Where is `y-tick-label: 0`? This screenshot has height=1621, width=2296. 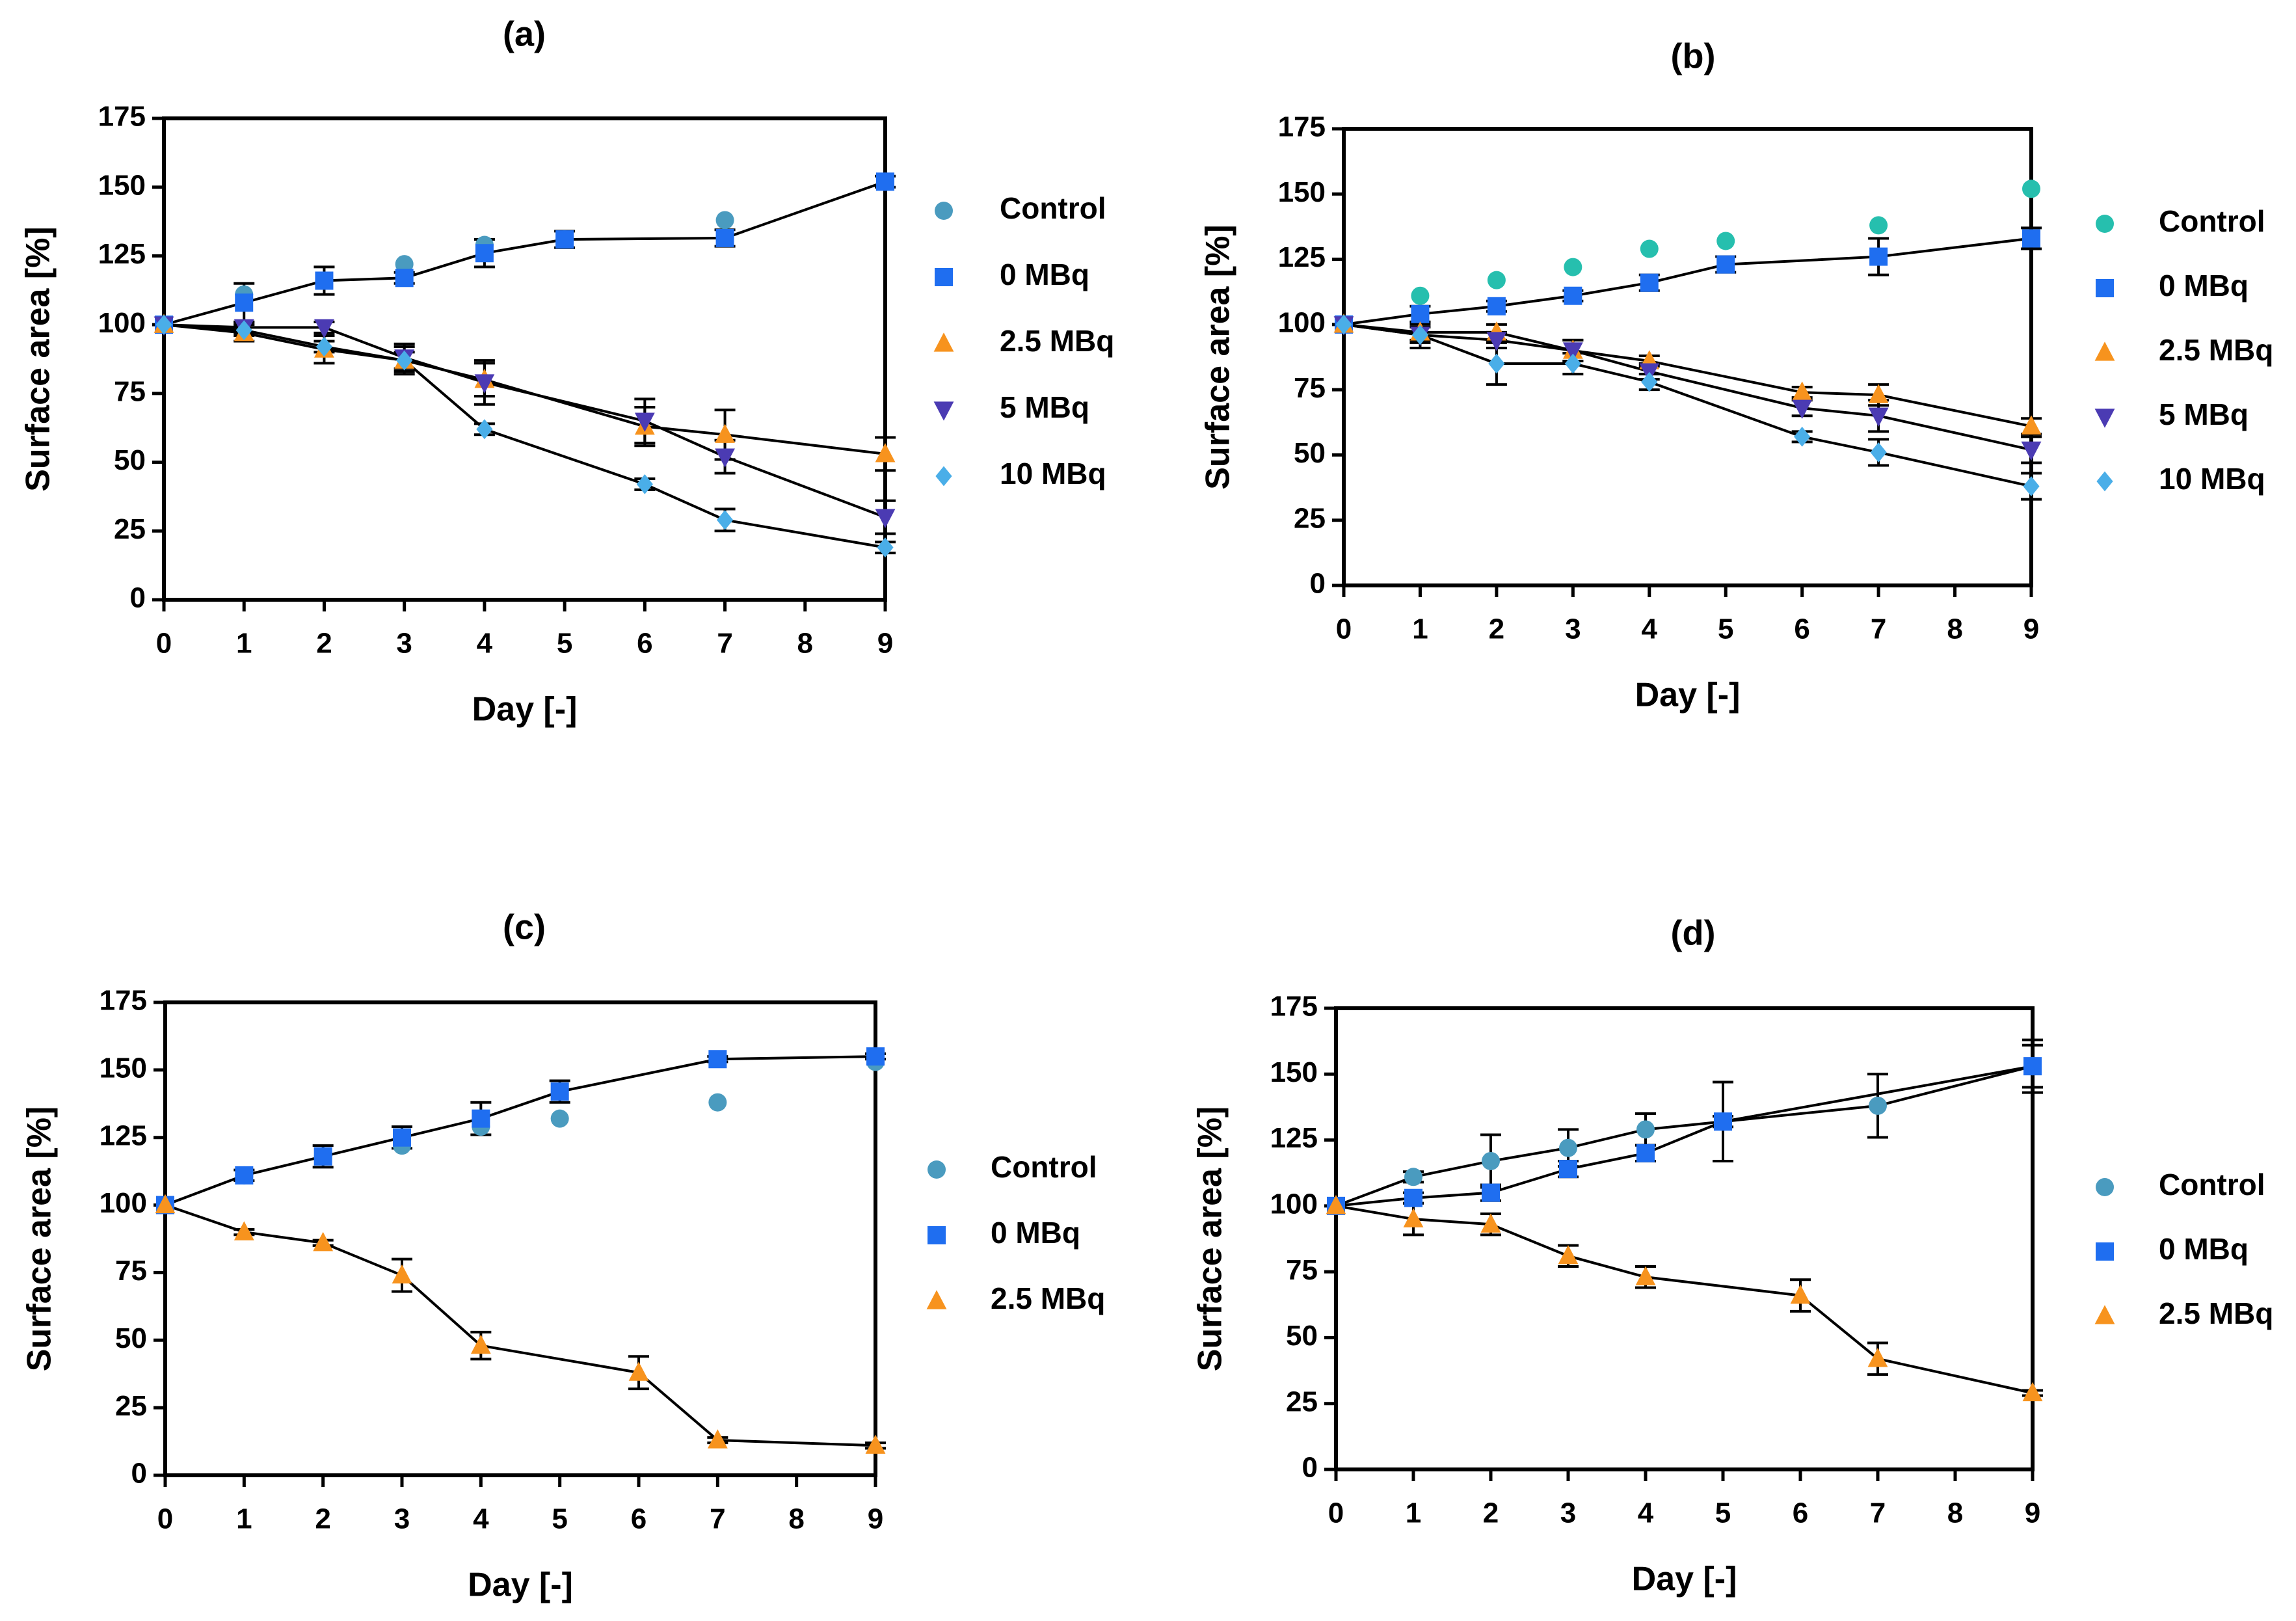
y-tick-label: 0 is located at coordinates (1310, 1468).